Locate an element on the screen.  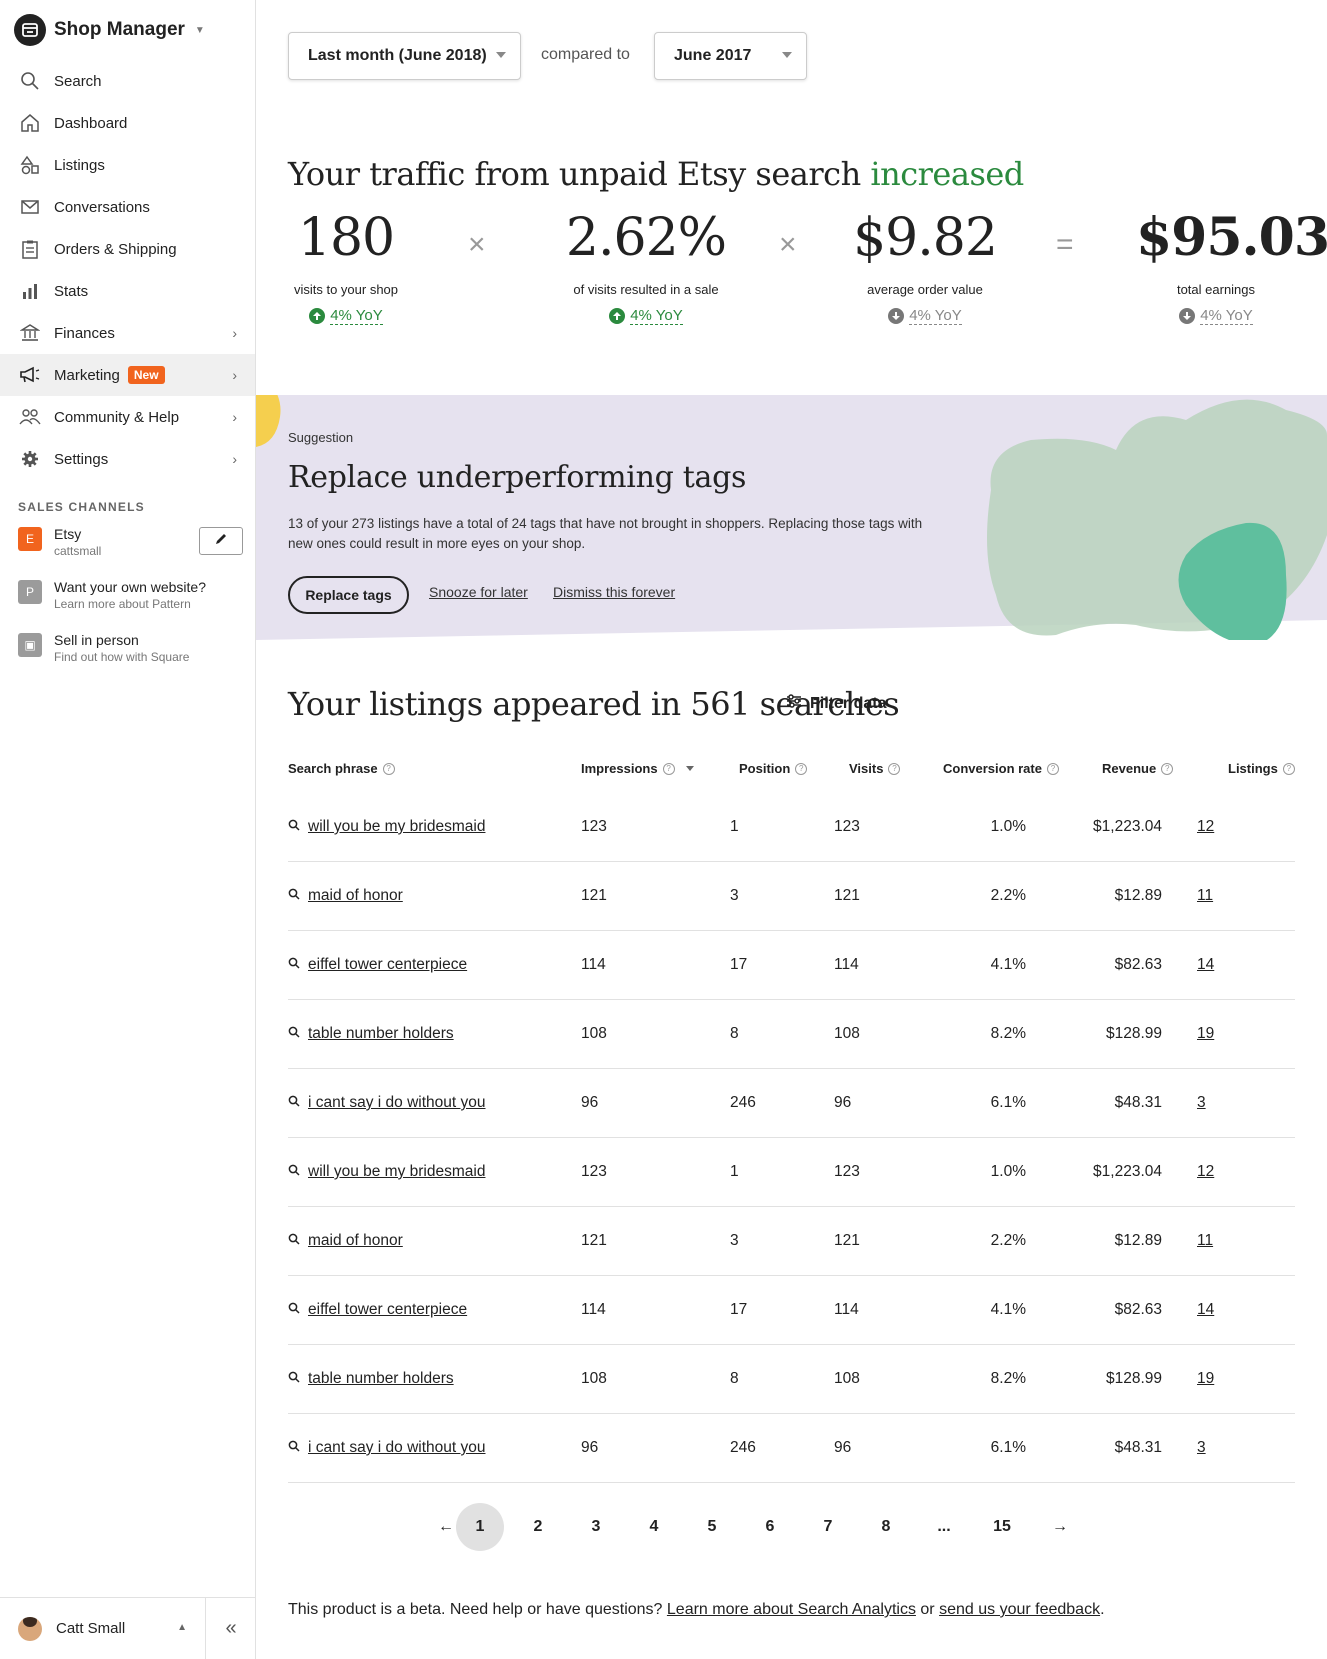
sidebar-item-settings: Settings › is located at coordinates (127, 459).